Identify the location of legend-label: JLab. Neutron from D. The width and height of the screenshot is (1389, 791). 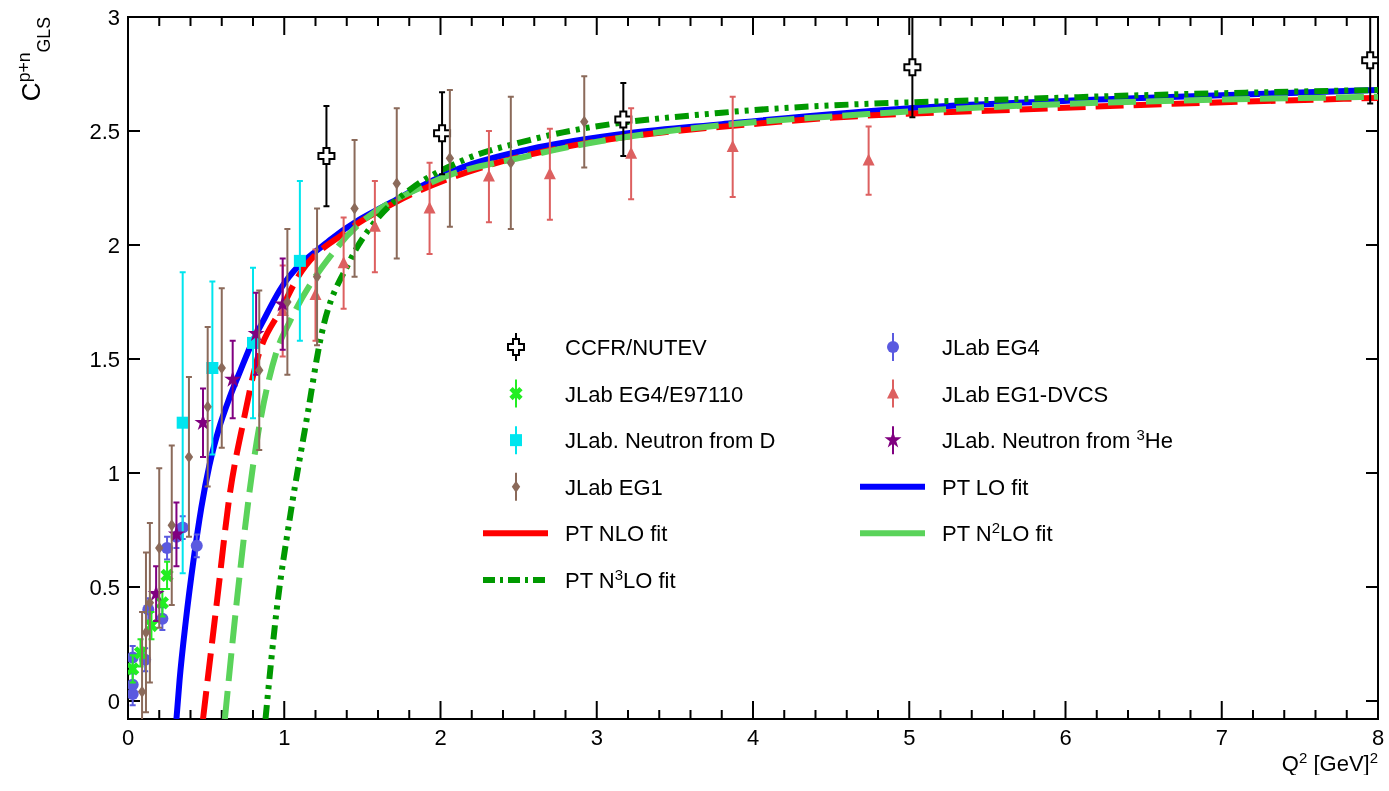
(670, 441).